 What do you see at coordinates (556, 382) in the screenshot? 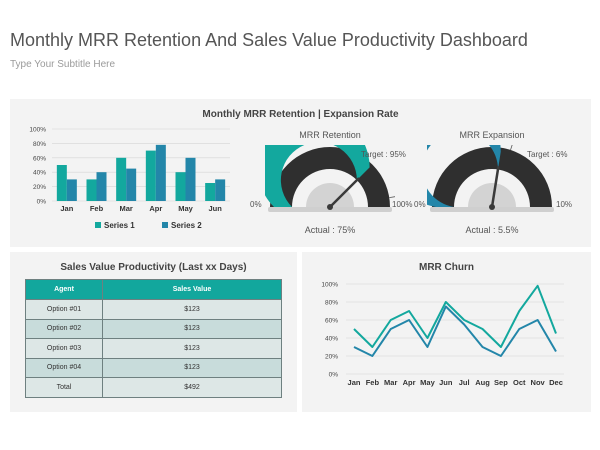
I see `line-x-tick-label: Dec` at bounding box center [556, 382].